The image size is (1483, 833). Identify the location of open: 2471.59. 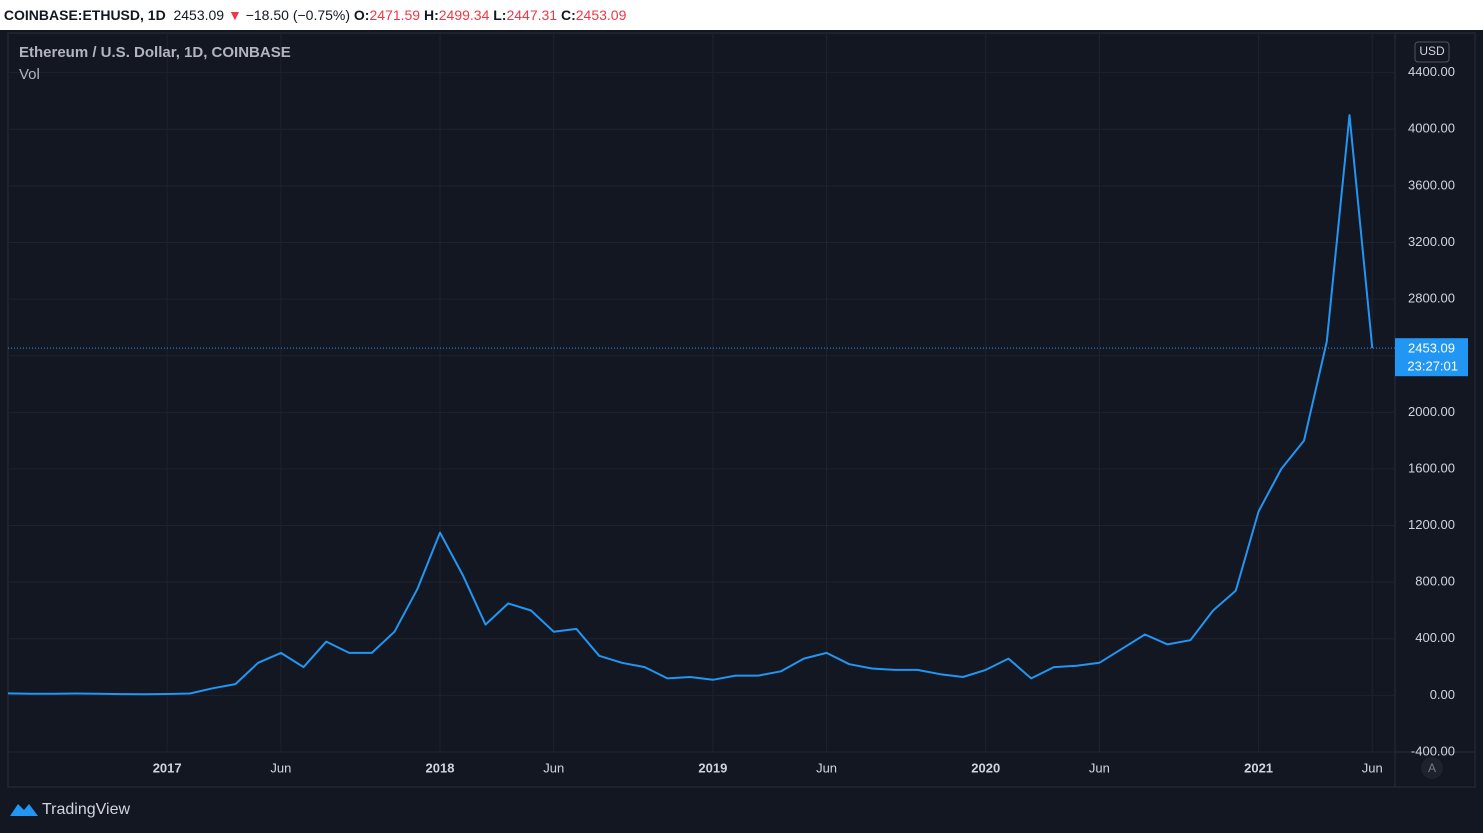
(395, 15).